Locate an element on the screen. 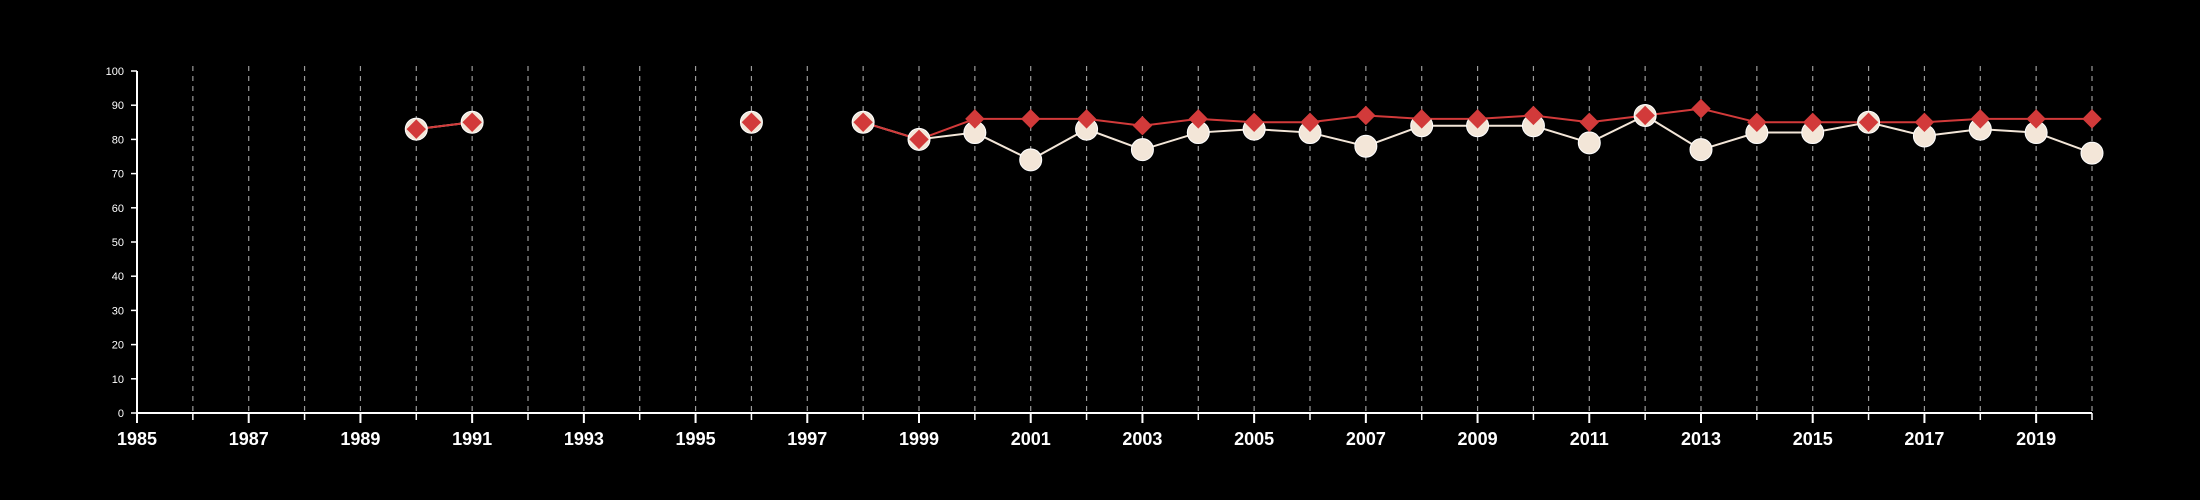 The image size is (2200, 500). x-tick-label: 1995 is located at coordinates (696, 439).